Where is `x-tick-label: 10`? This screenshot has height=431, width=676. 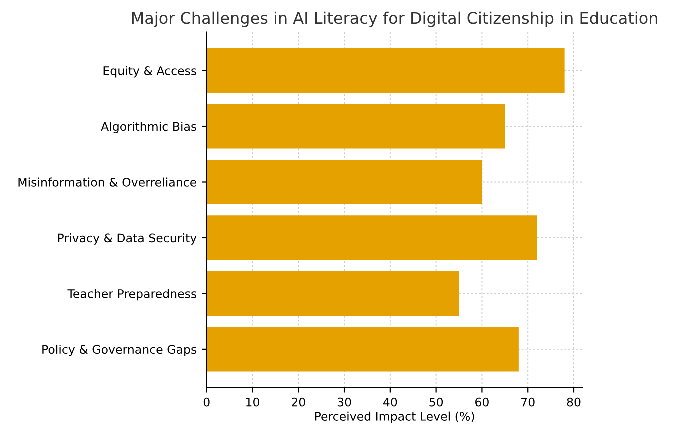 x-tick-label: 10 is located at coordinates (253, 402).